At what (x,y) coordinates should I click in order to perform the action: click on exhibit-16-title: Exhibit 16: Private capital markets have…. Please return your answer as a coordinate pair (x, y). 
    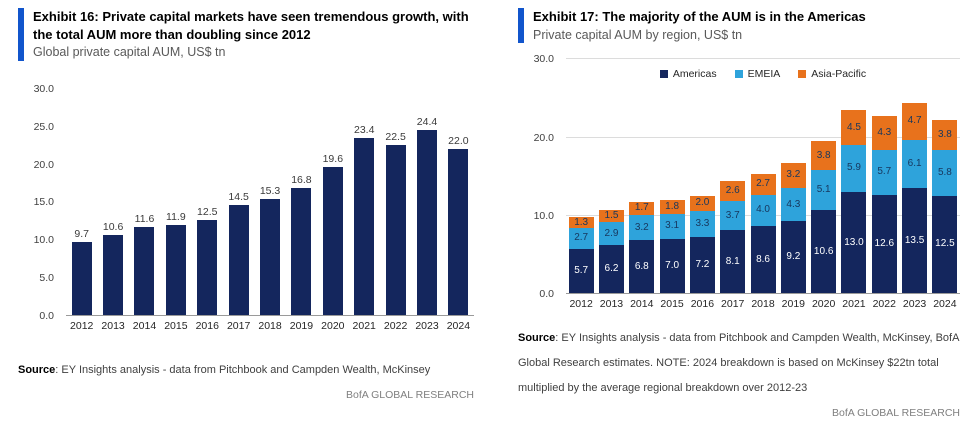
    Looking at the image, I should click on (251, 25).